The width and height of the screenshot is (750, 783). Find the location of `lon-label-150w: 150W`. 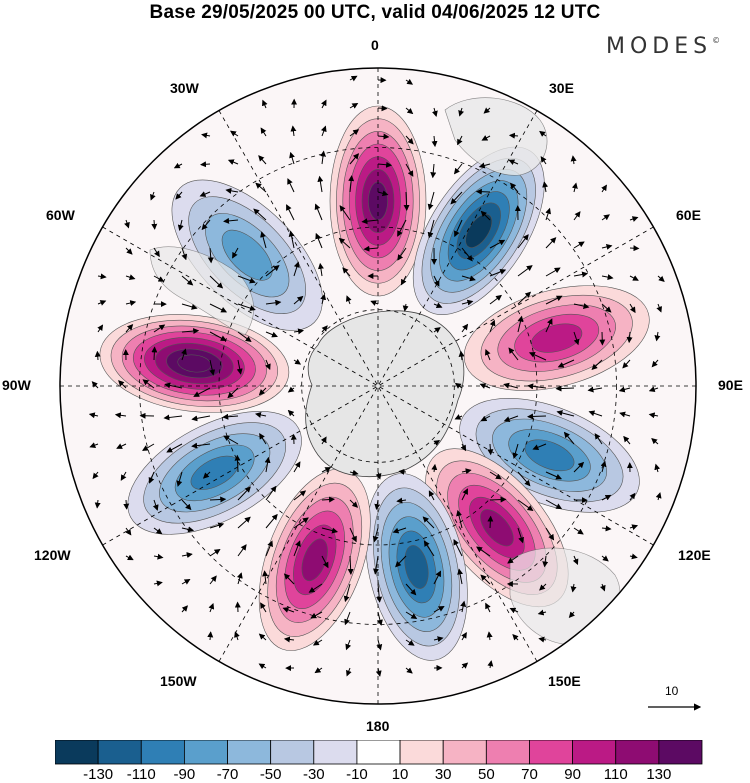

lon-label-150w: 150W is located at coordinates (178, 681).